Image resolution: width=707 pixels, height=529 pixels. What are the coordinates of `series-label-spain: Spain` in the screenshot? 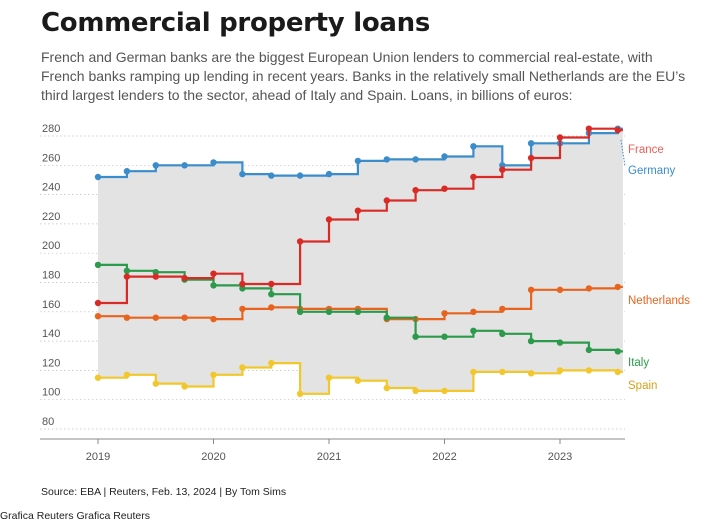 It's located at (642, 386).